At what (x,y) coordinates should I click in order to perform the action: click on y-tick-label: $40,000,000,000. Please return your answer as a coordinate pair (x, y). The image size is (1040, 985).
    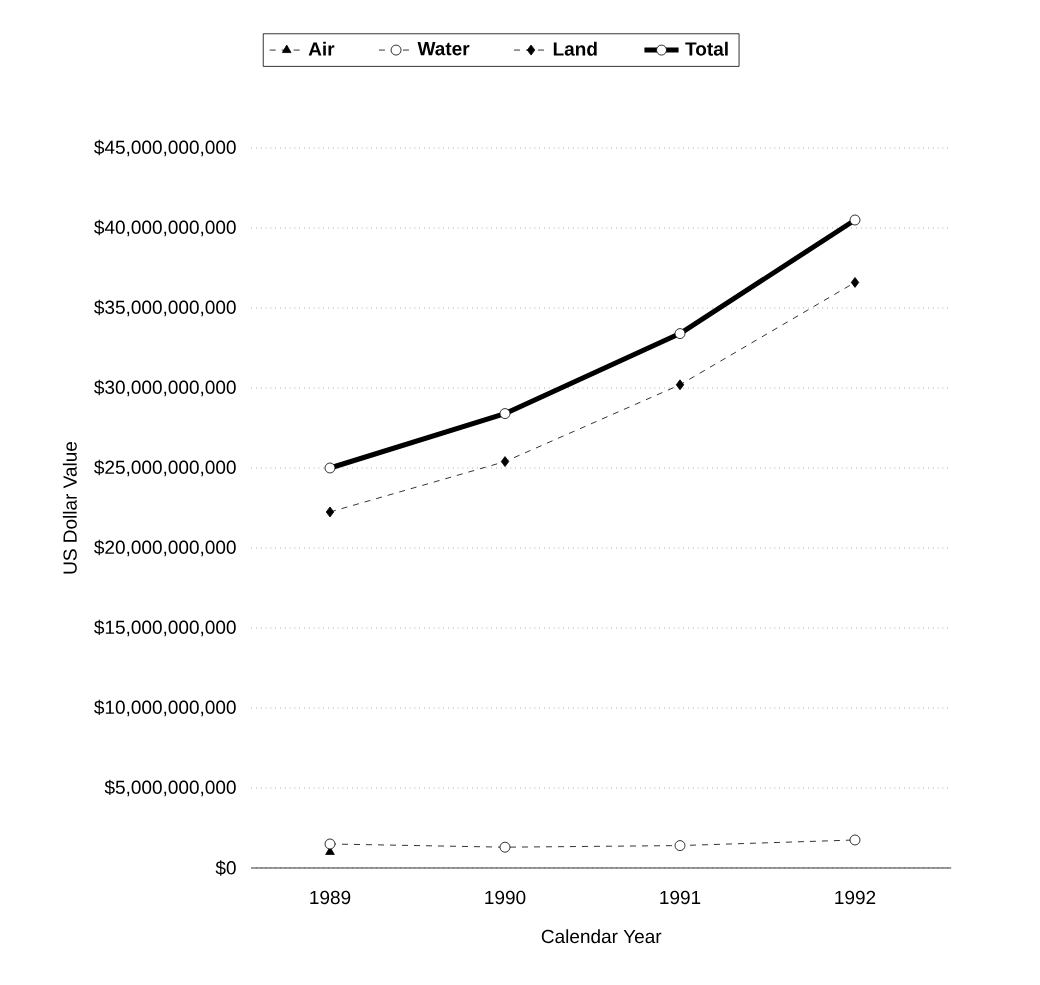
    Looking at the image, I should click on (165, 228).